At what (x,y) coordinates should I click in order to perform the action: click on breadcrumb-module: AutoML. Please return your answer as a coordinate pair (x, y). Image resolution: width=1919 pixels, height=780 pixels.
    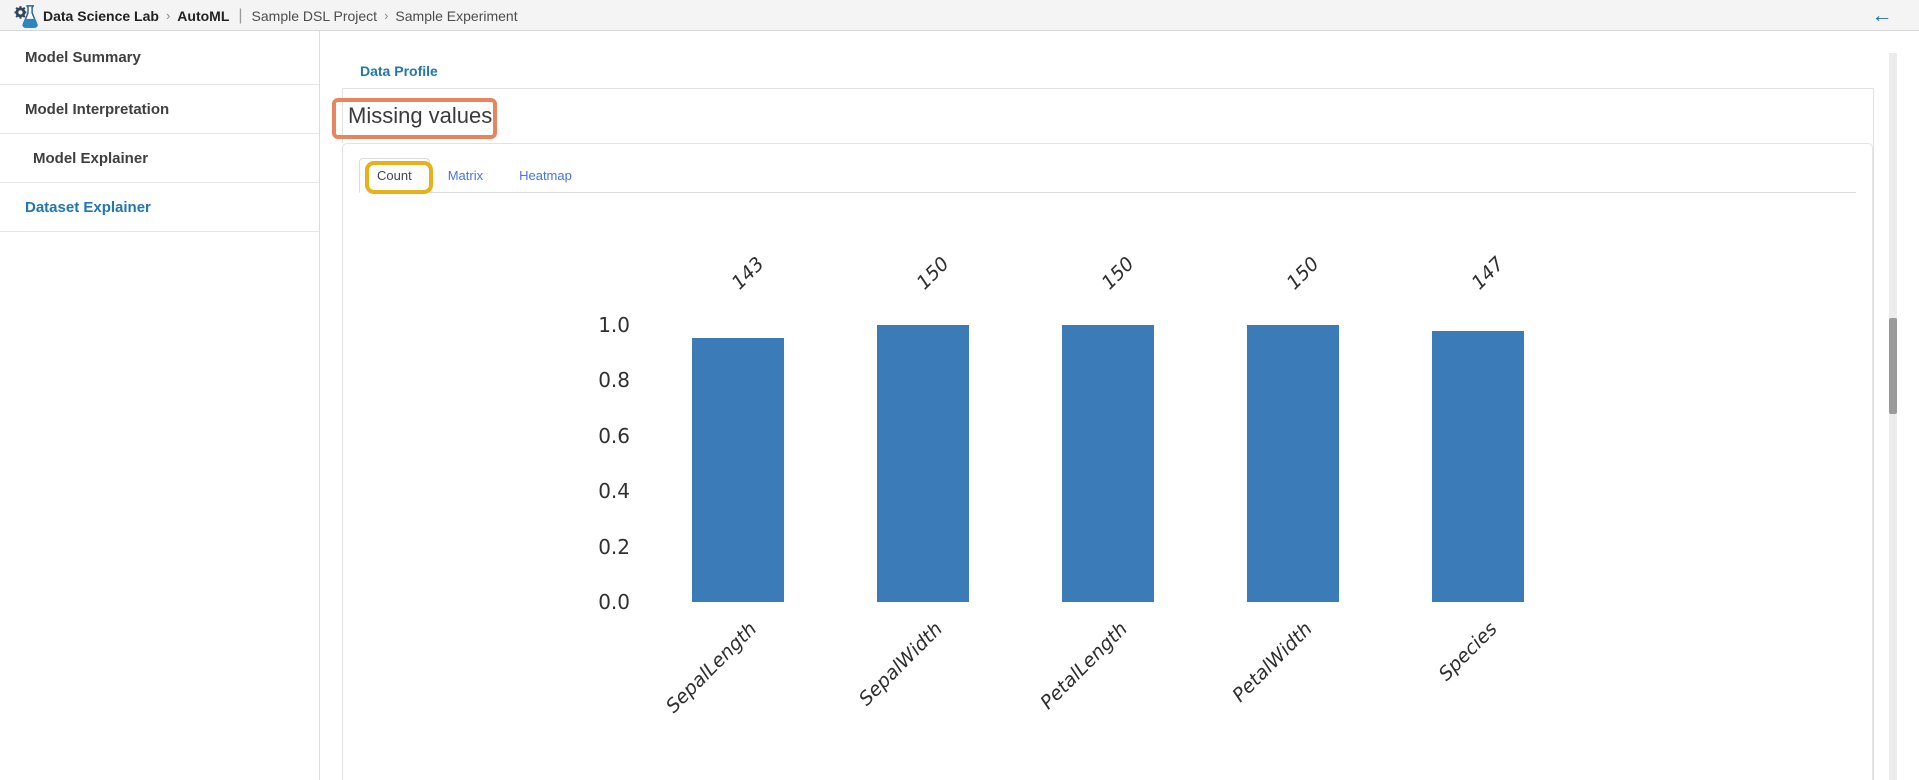
    Looking at the image, I should click on (203, 15).